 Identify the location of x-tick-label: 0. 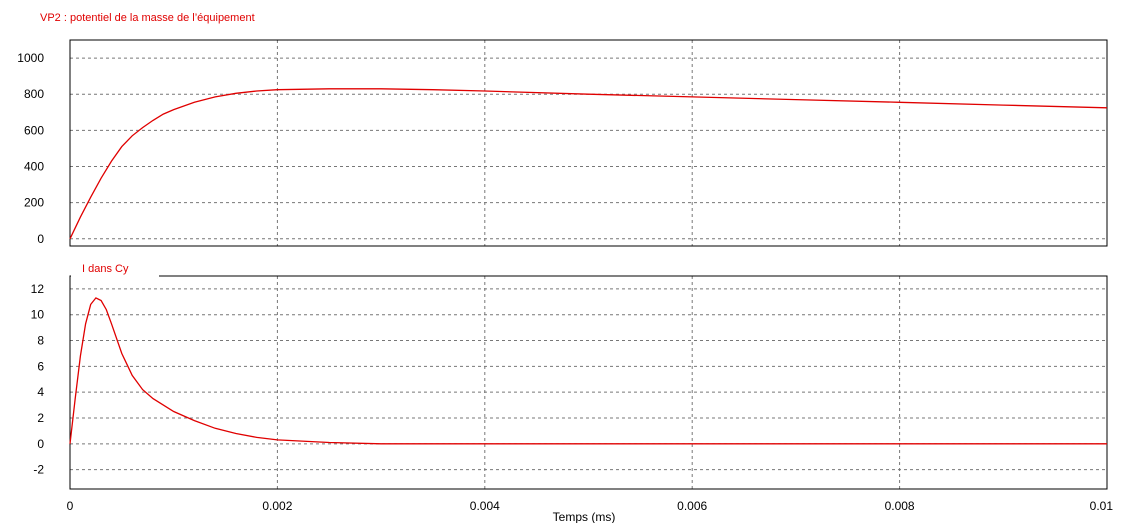
(70, 506).